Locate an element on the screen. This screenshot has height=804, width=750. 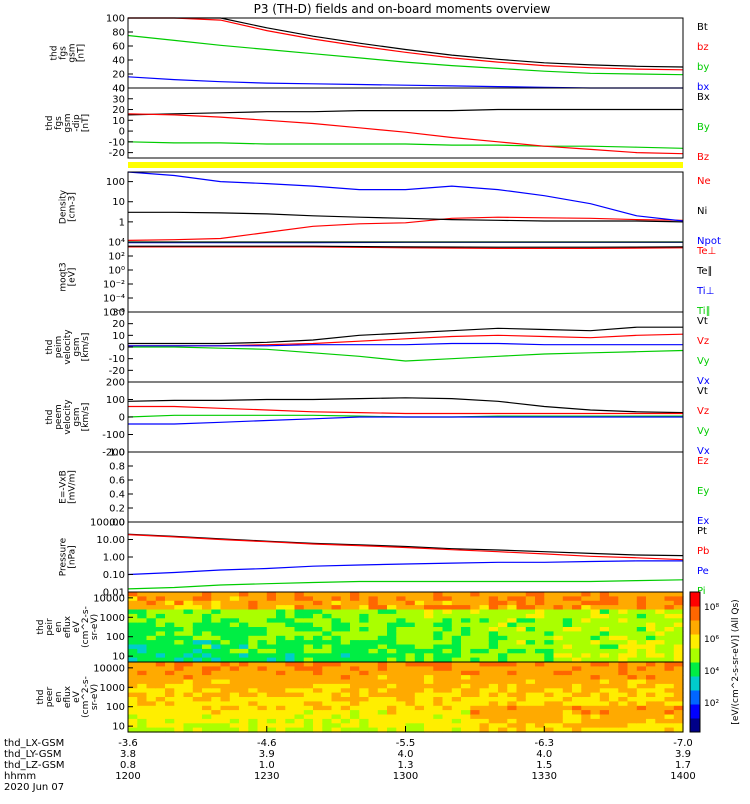
panel-frame is located at coordinates (405, 123).